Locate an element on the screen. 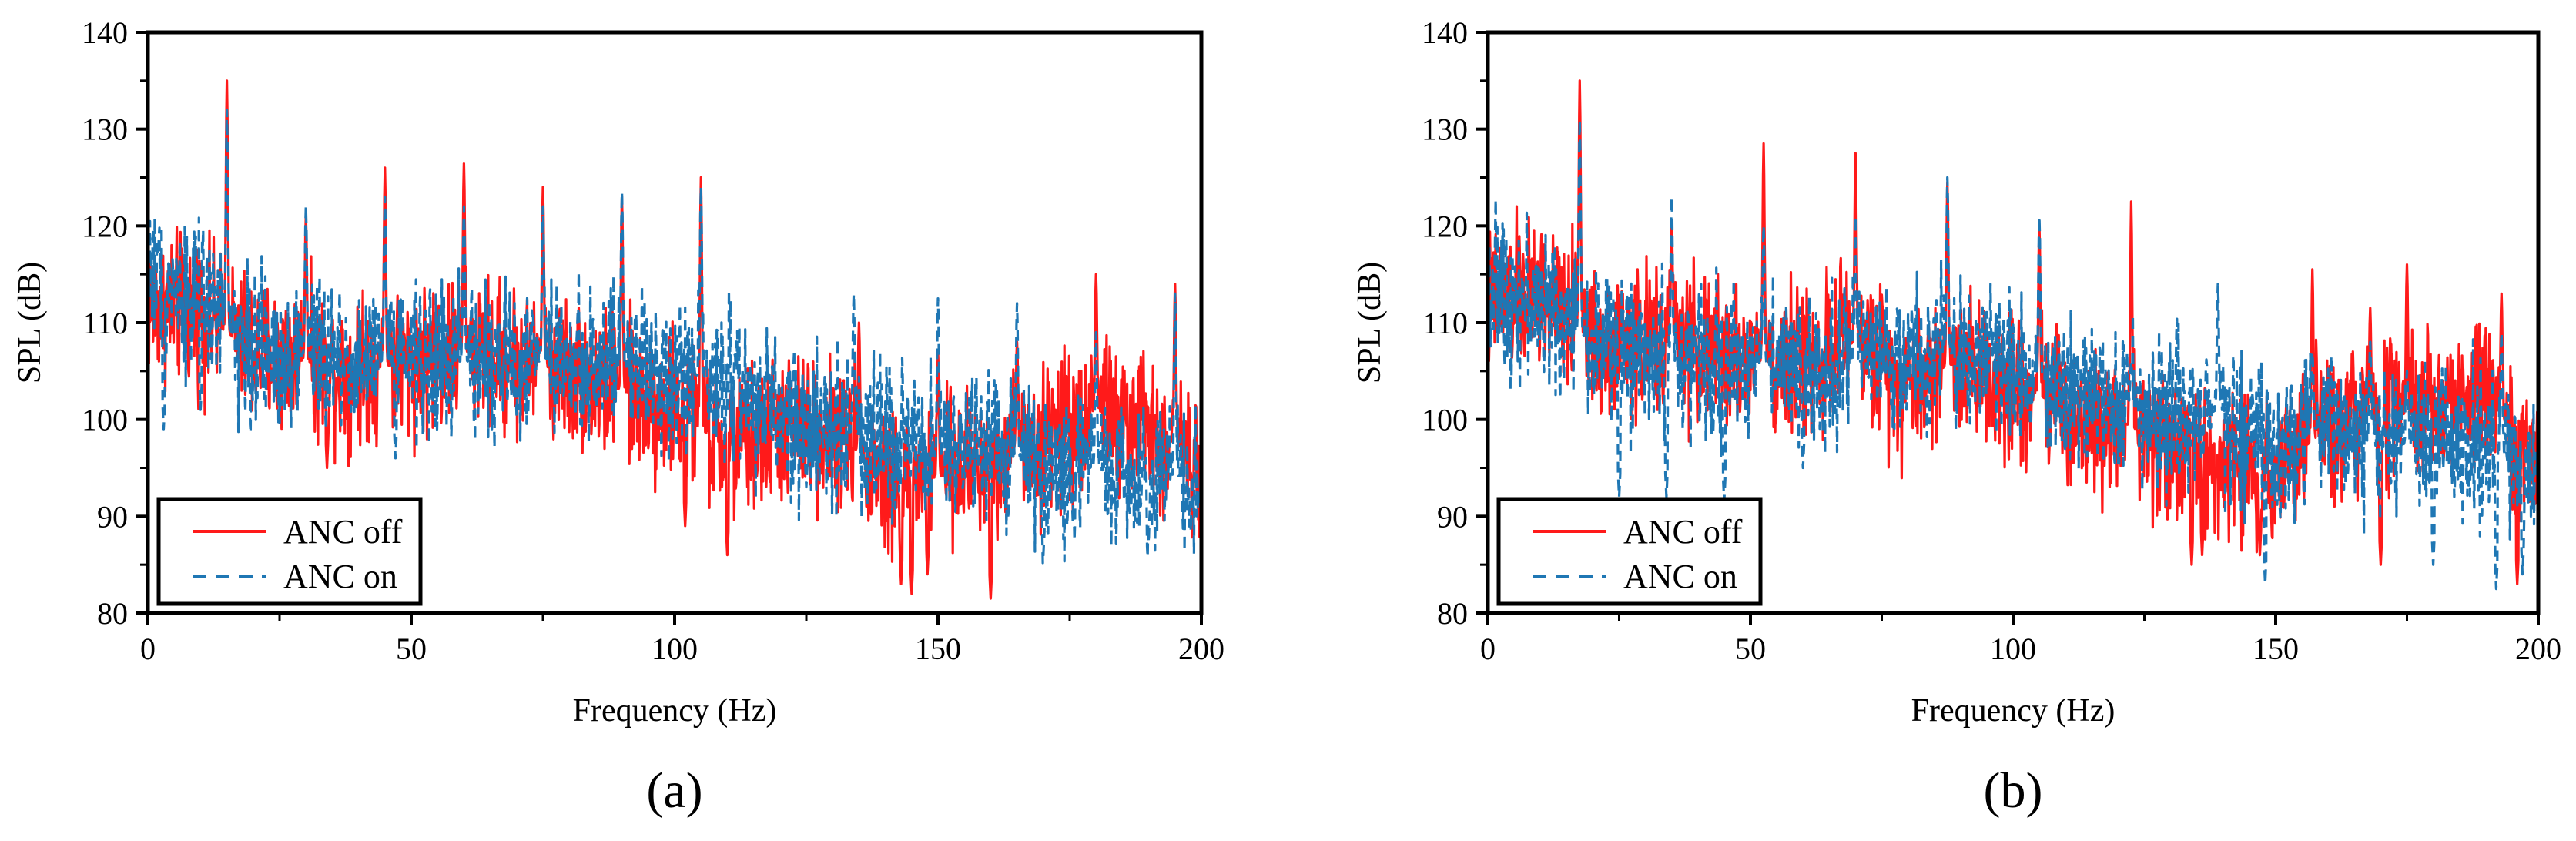  panel-label-b: (b) is located at coordinates (2013, 790).